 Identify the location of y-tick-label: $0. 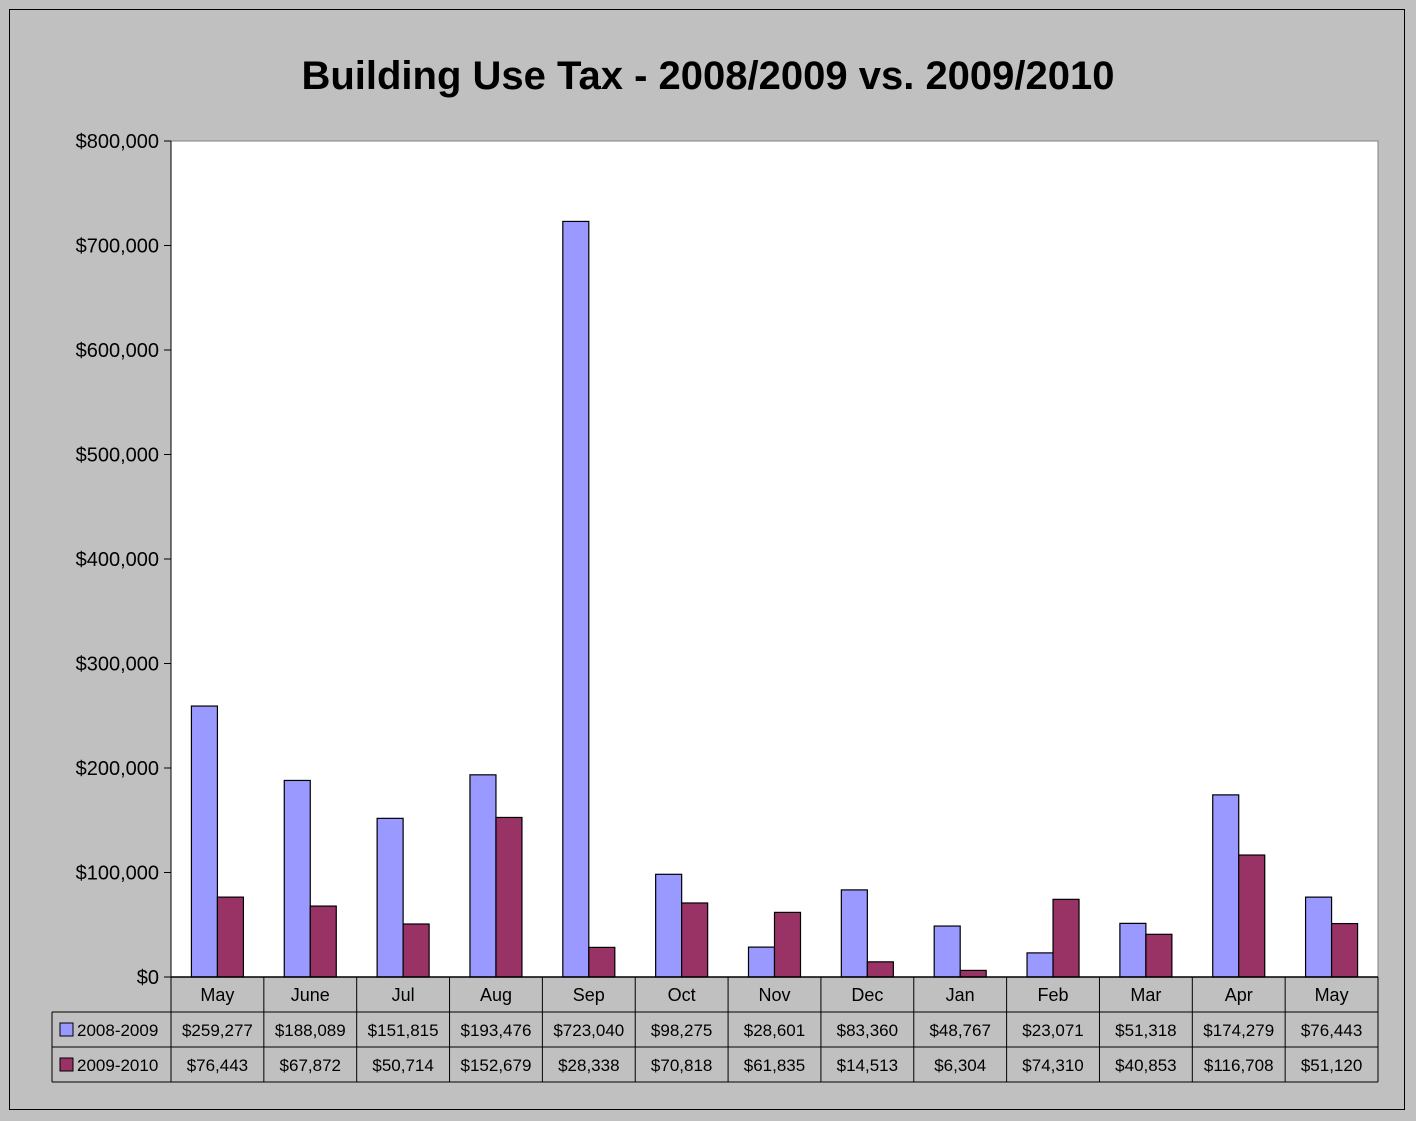
(148, 978).